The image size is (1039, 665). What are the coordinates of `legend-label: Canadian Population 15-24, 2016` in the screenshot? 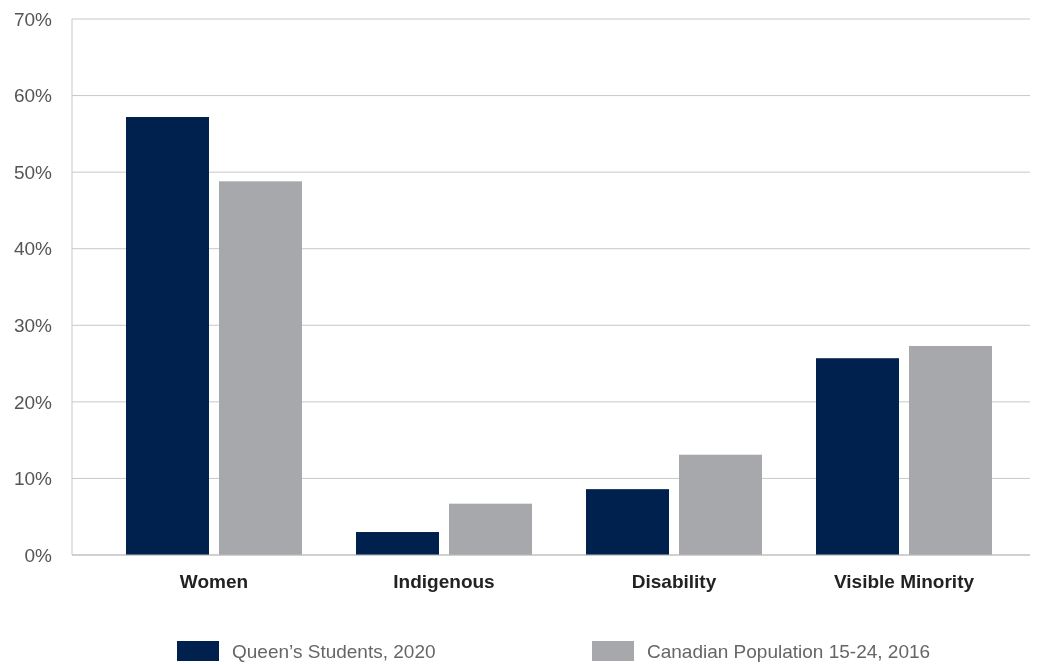 It's located at (789, 651).